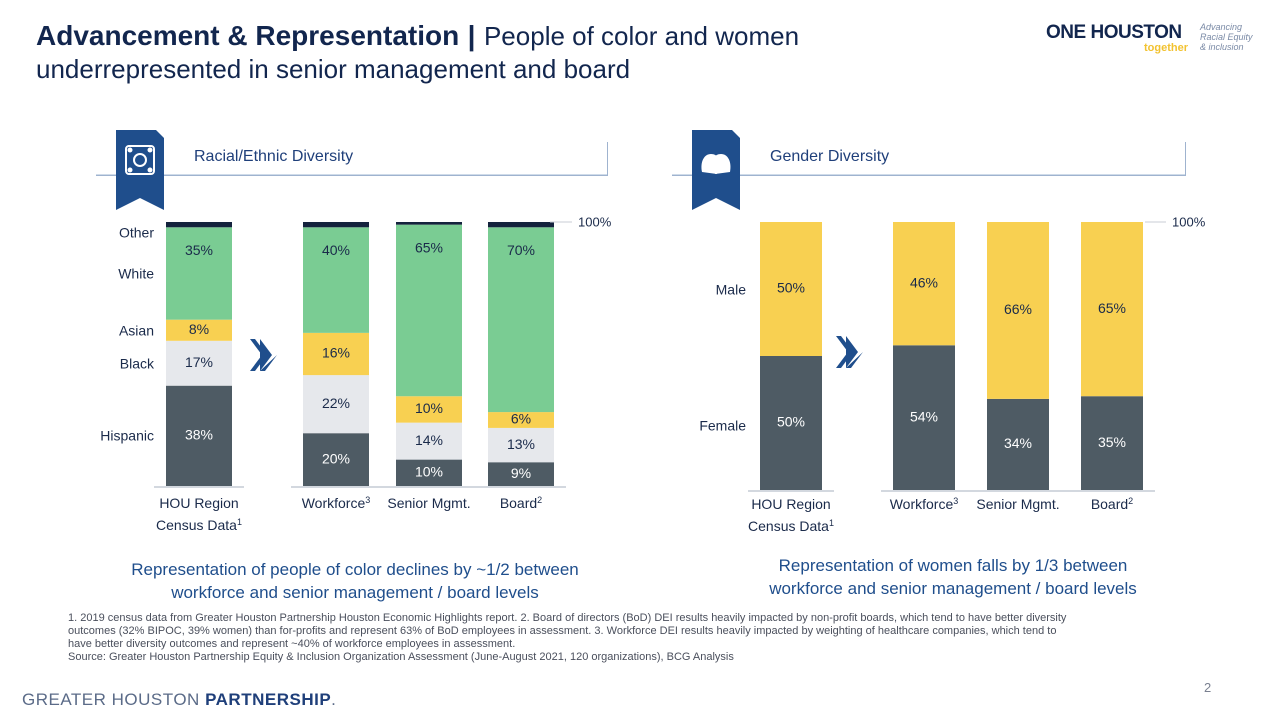 The width and height of the screenshot is (1280, 727). What do you see at coordinates (521, 250) in the screenshot?
I see `racial-label-white-3: 70%` at bounding box center [521, 250].